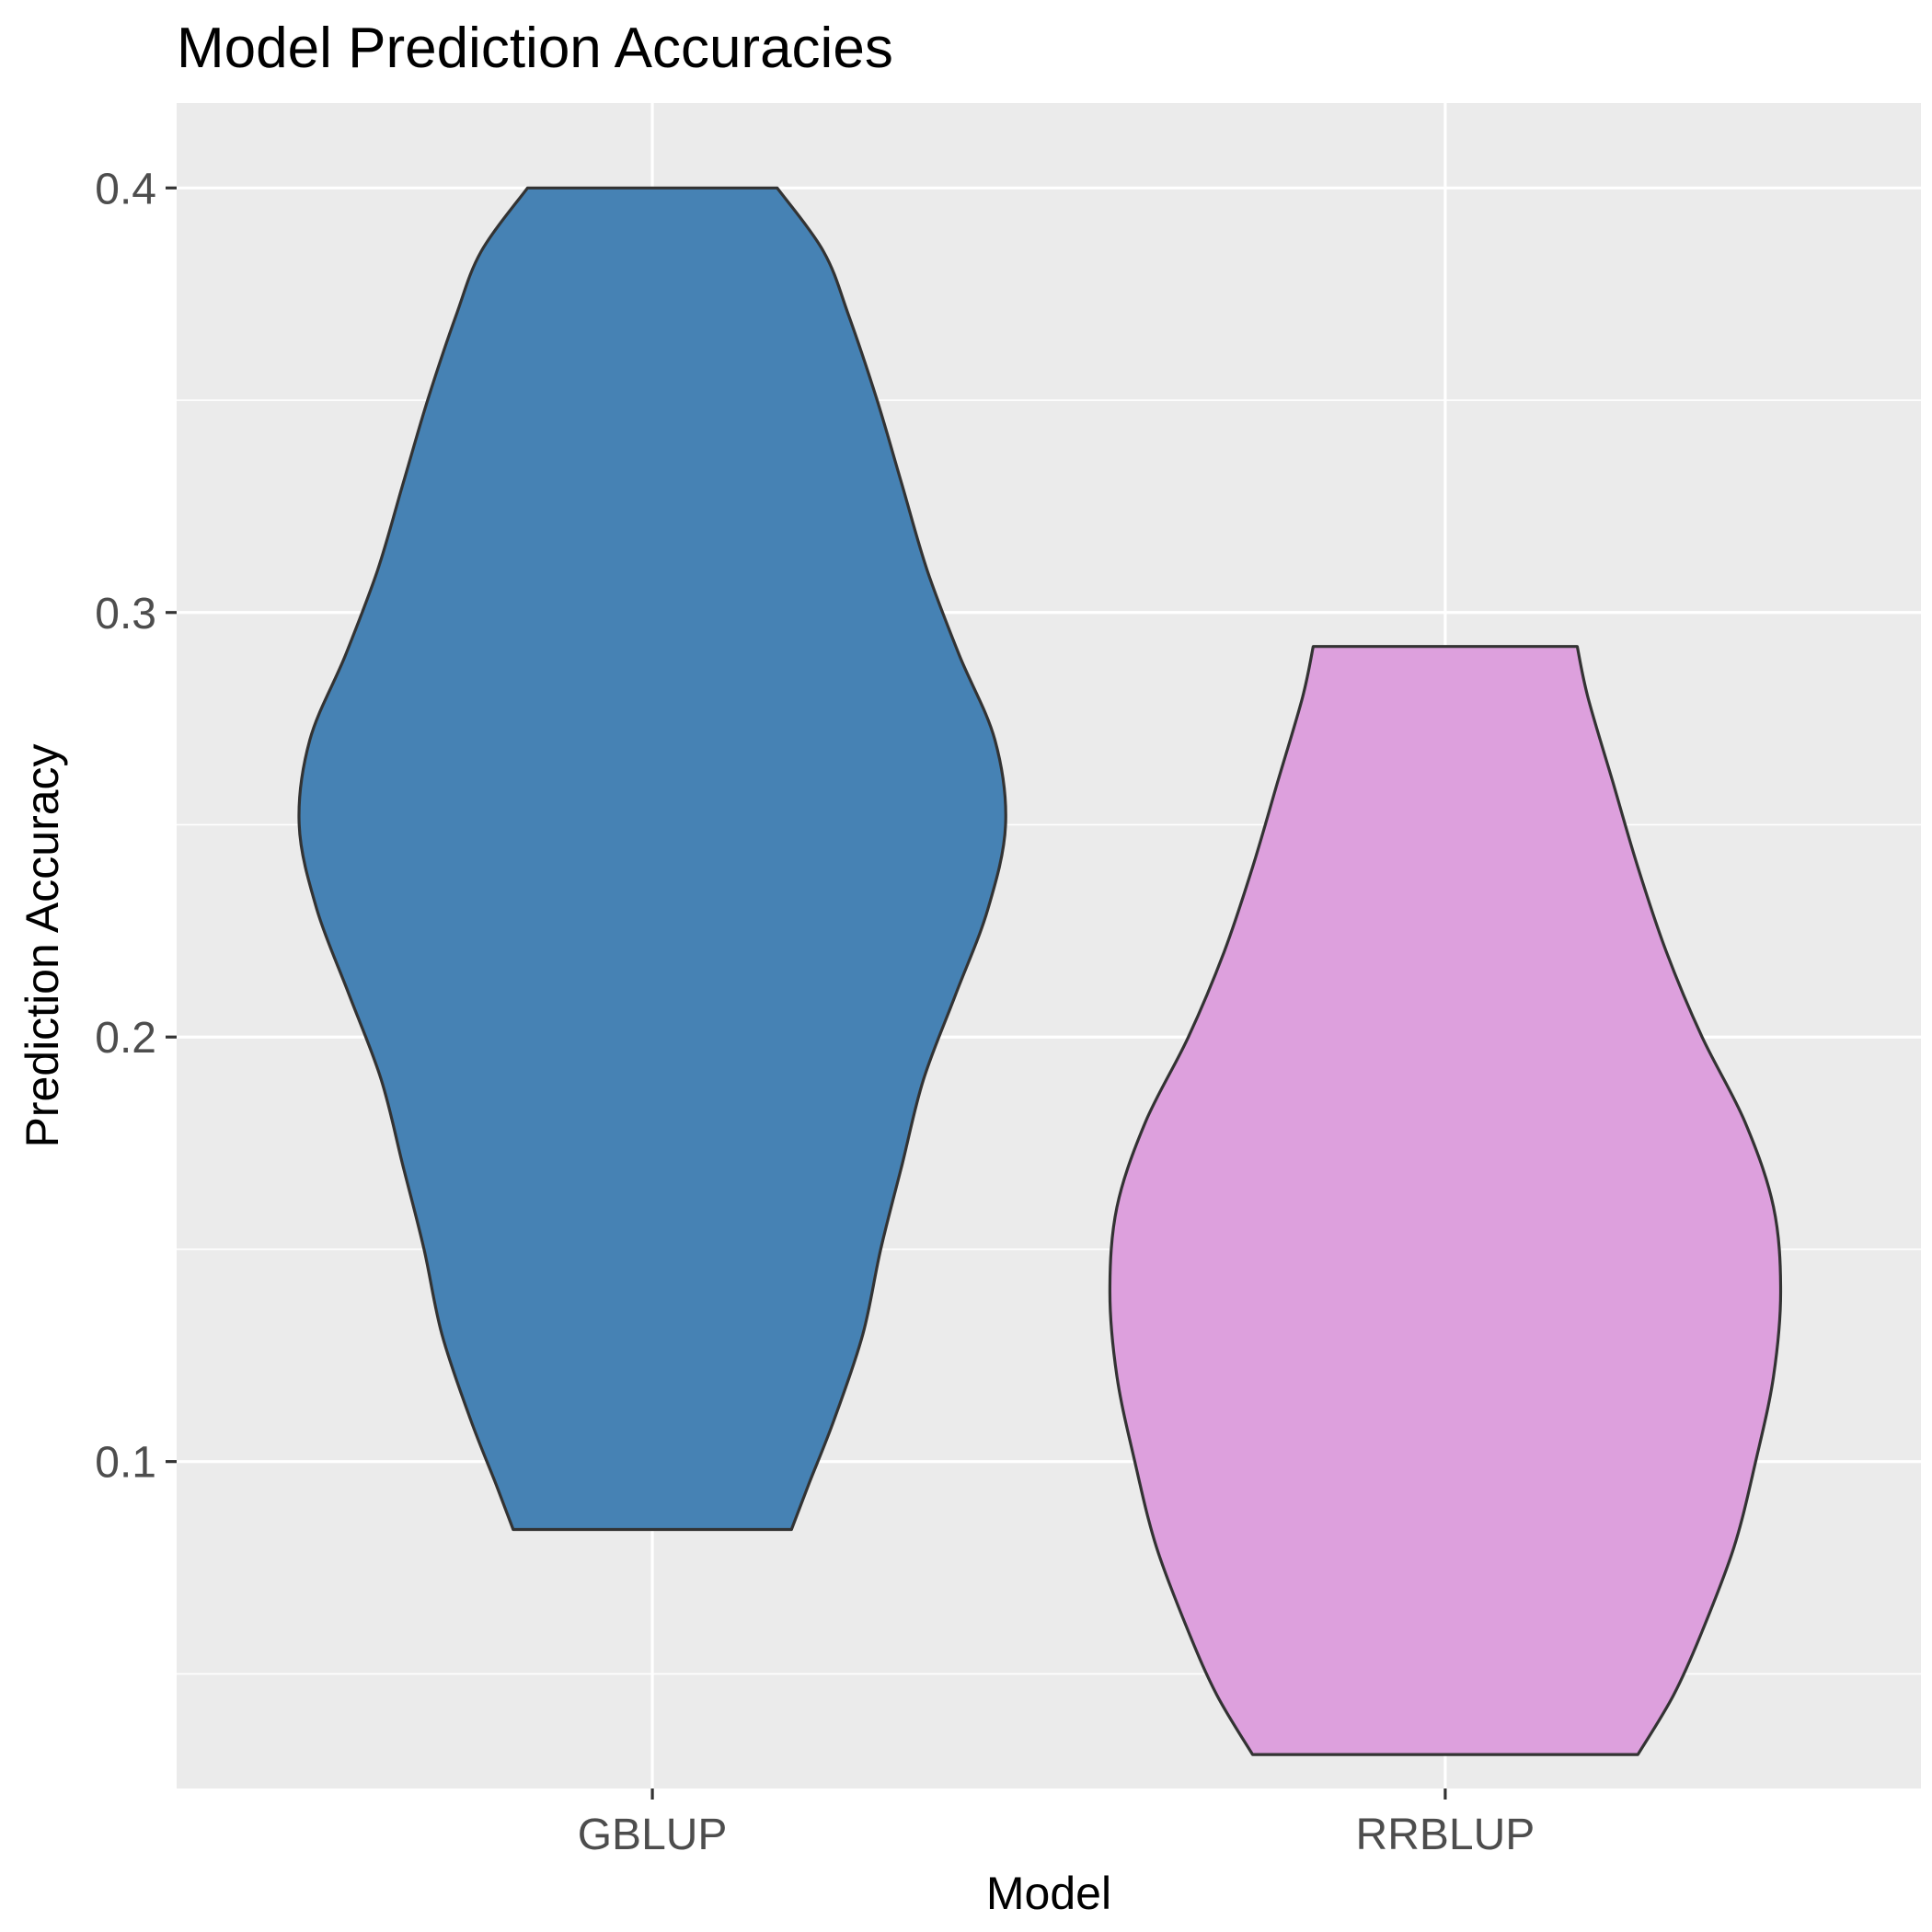  What do you see at coordinates (1056, 1823) in the screenshot?
I see `x-axis: GBLUP RRBLUP` at bounding box center [1056, 1823].